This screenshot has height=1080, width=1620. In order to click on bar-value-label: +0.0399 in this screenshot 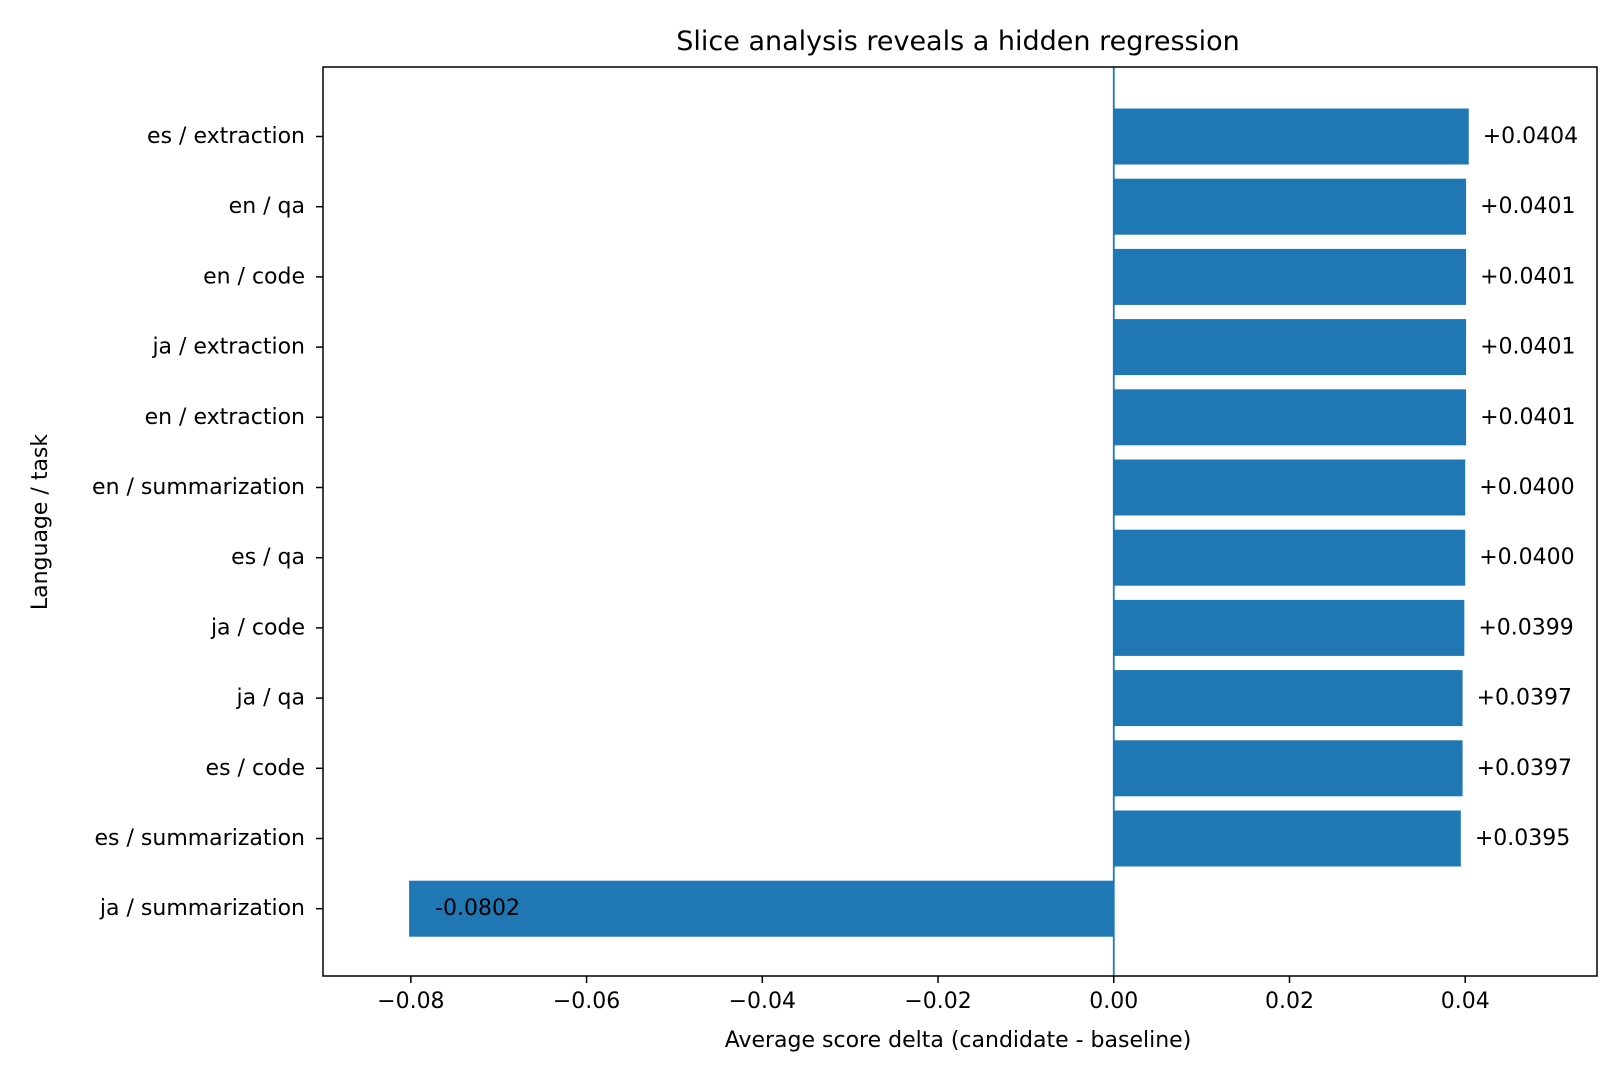, I will do `click(1525, 627)`.